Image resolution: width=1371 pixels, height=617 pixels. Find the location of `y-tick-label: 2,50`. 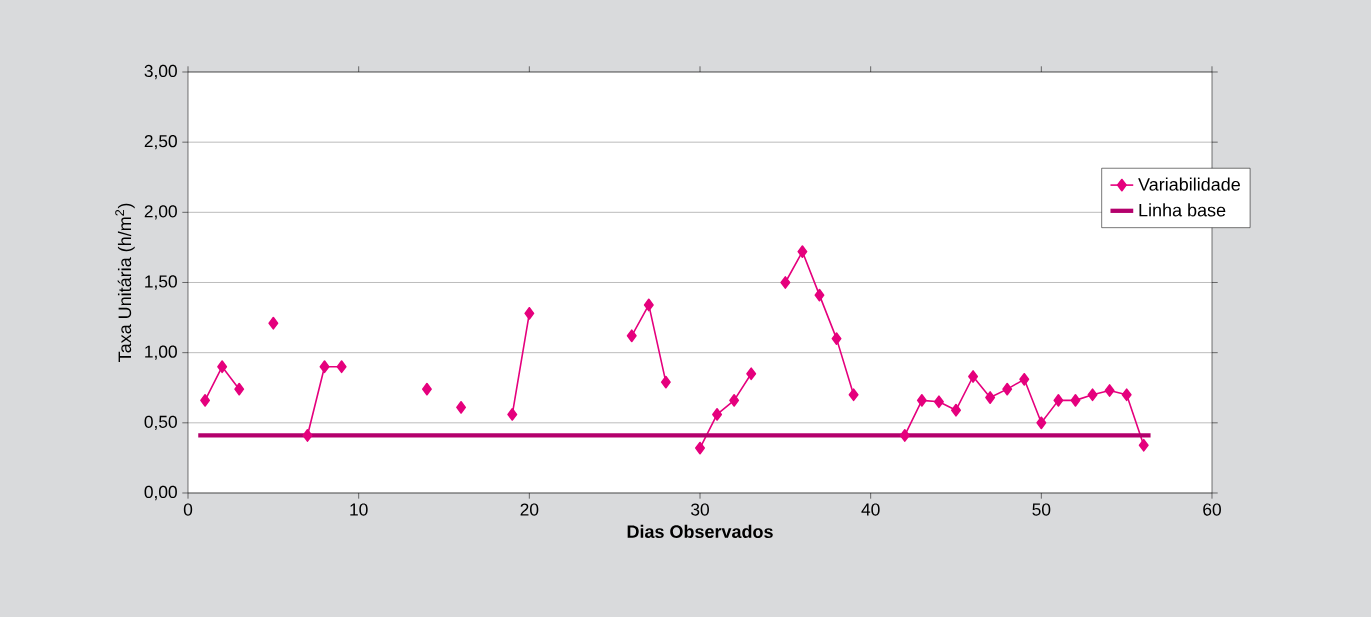

y-tick-label: 2,50 is located at coordinates (160, 142).